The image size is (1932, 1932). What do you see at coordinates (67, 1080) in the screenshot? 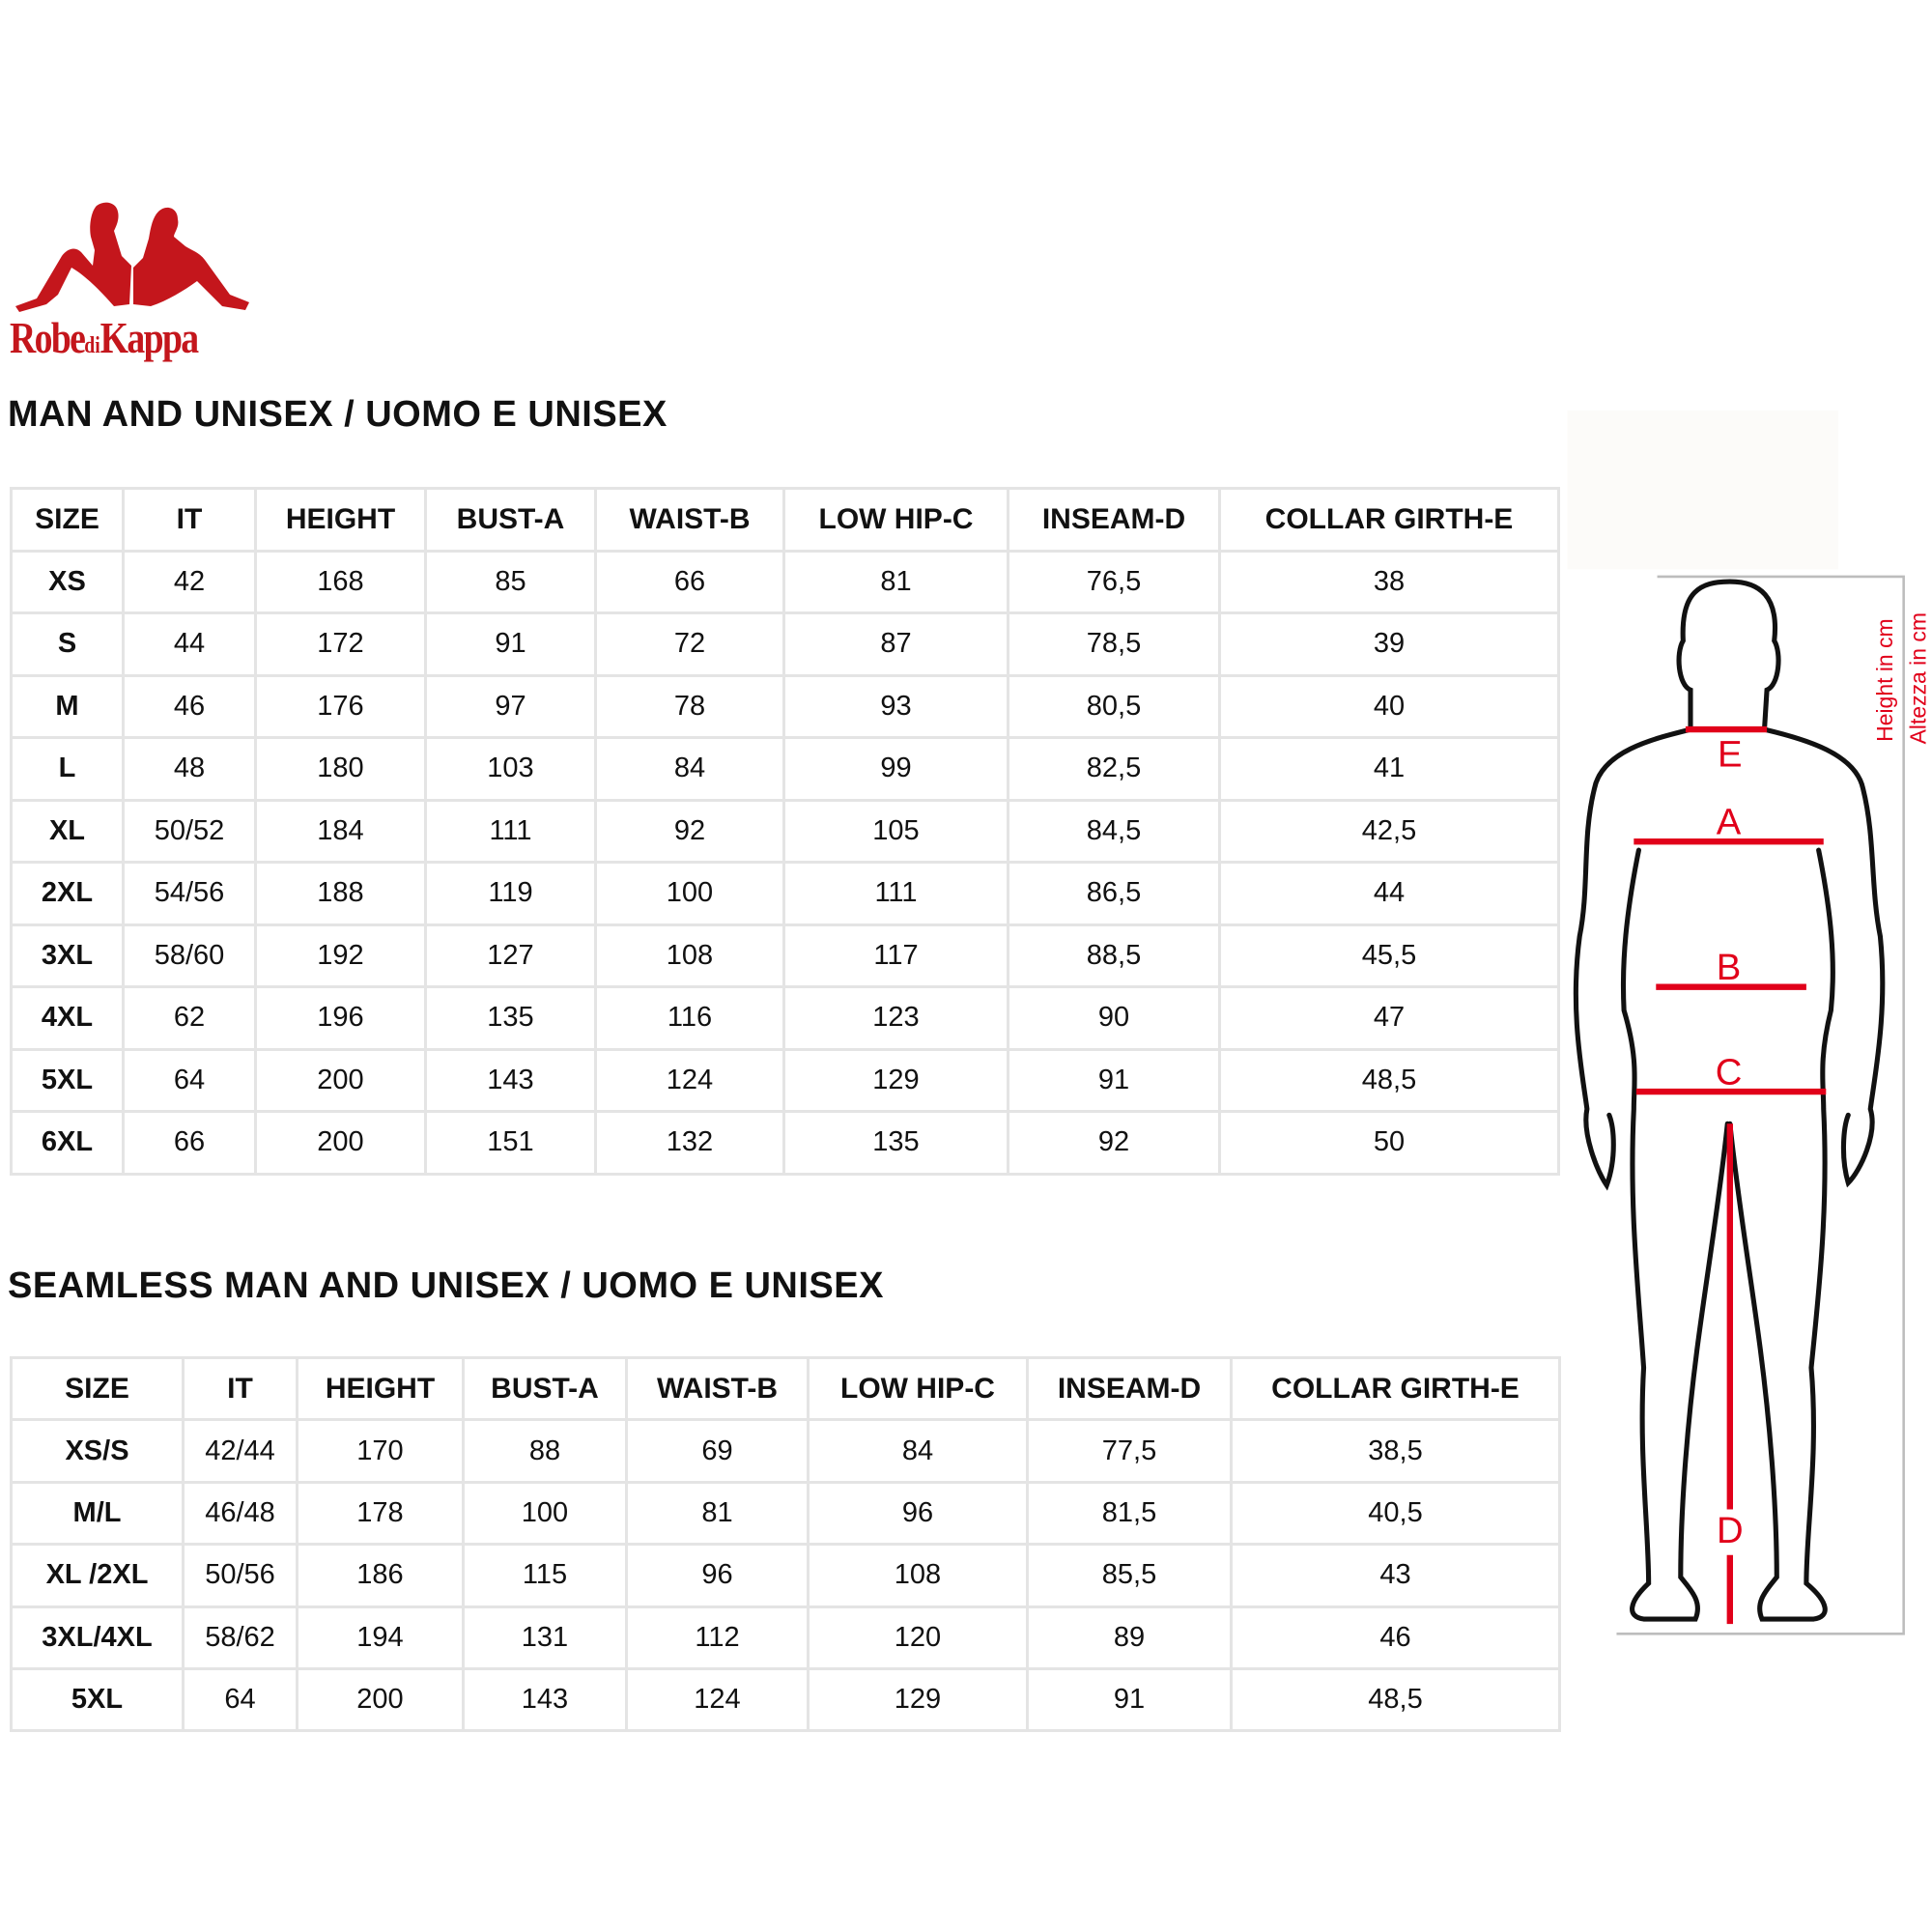
I see `size-cell: 5XL` at bounding box center [67, 1080].